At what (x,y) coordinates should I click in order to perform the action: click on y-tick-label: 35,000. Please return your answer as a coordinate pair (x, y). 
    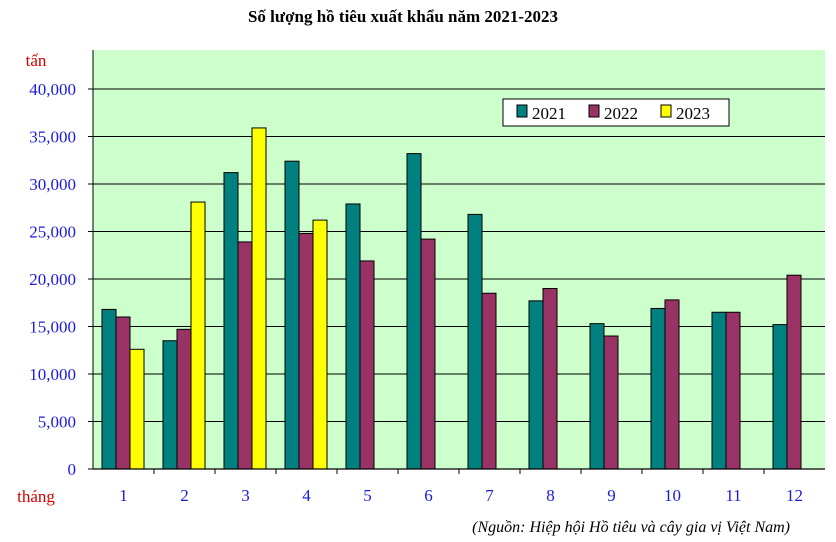
    Looking at the image, I should click on (52, 137).